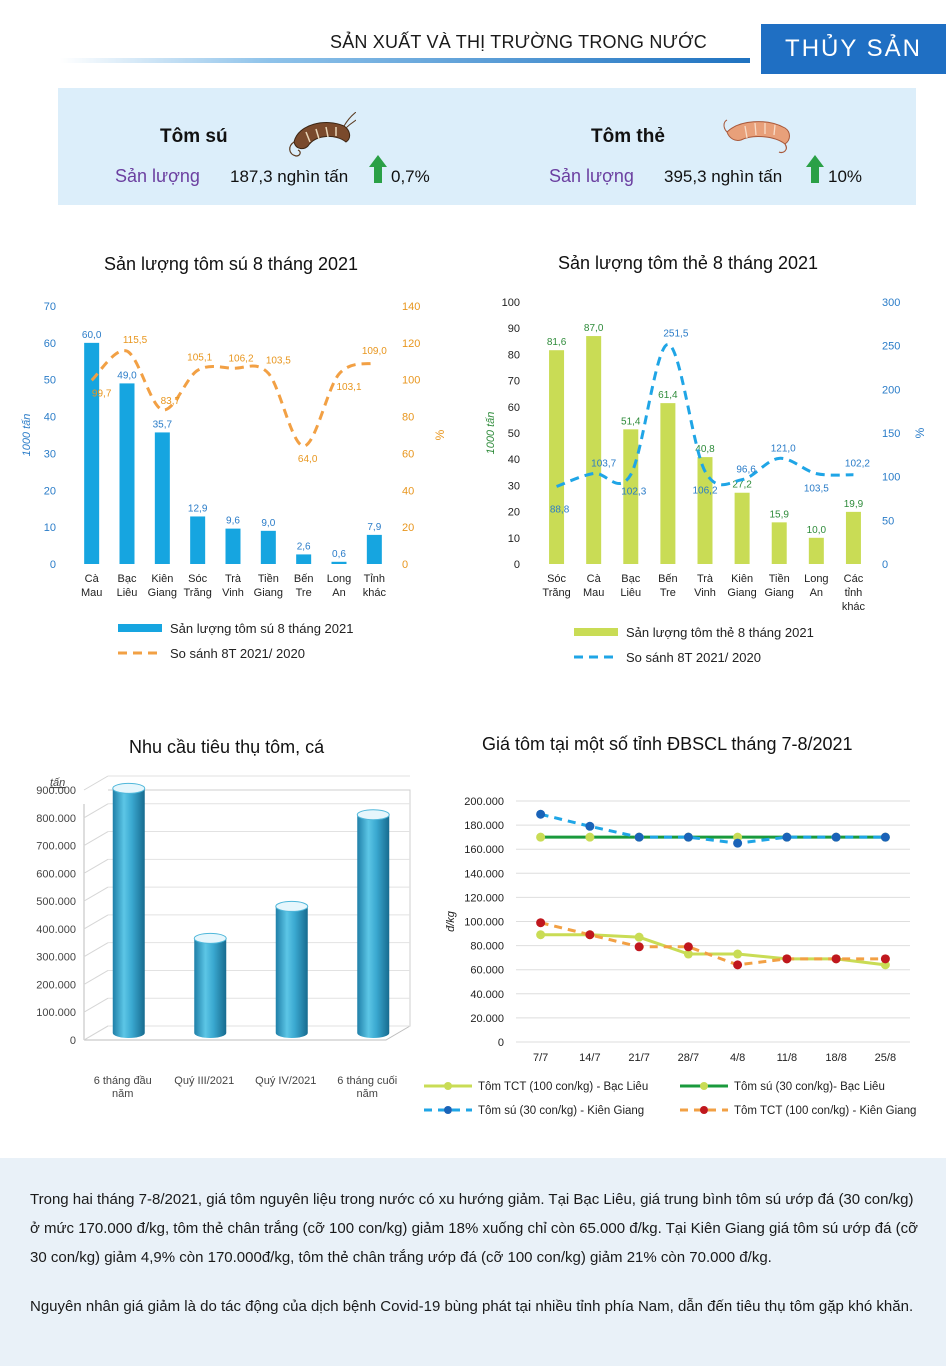  What do you see at coordinates (198, 508) in the screenshot?
I see `bar-value-label: 12,9` at bounding box center [198, 508].